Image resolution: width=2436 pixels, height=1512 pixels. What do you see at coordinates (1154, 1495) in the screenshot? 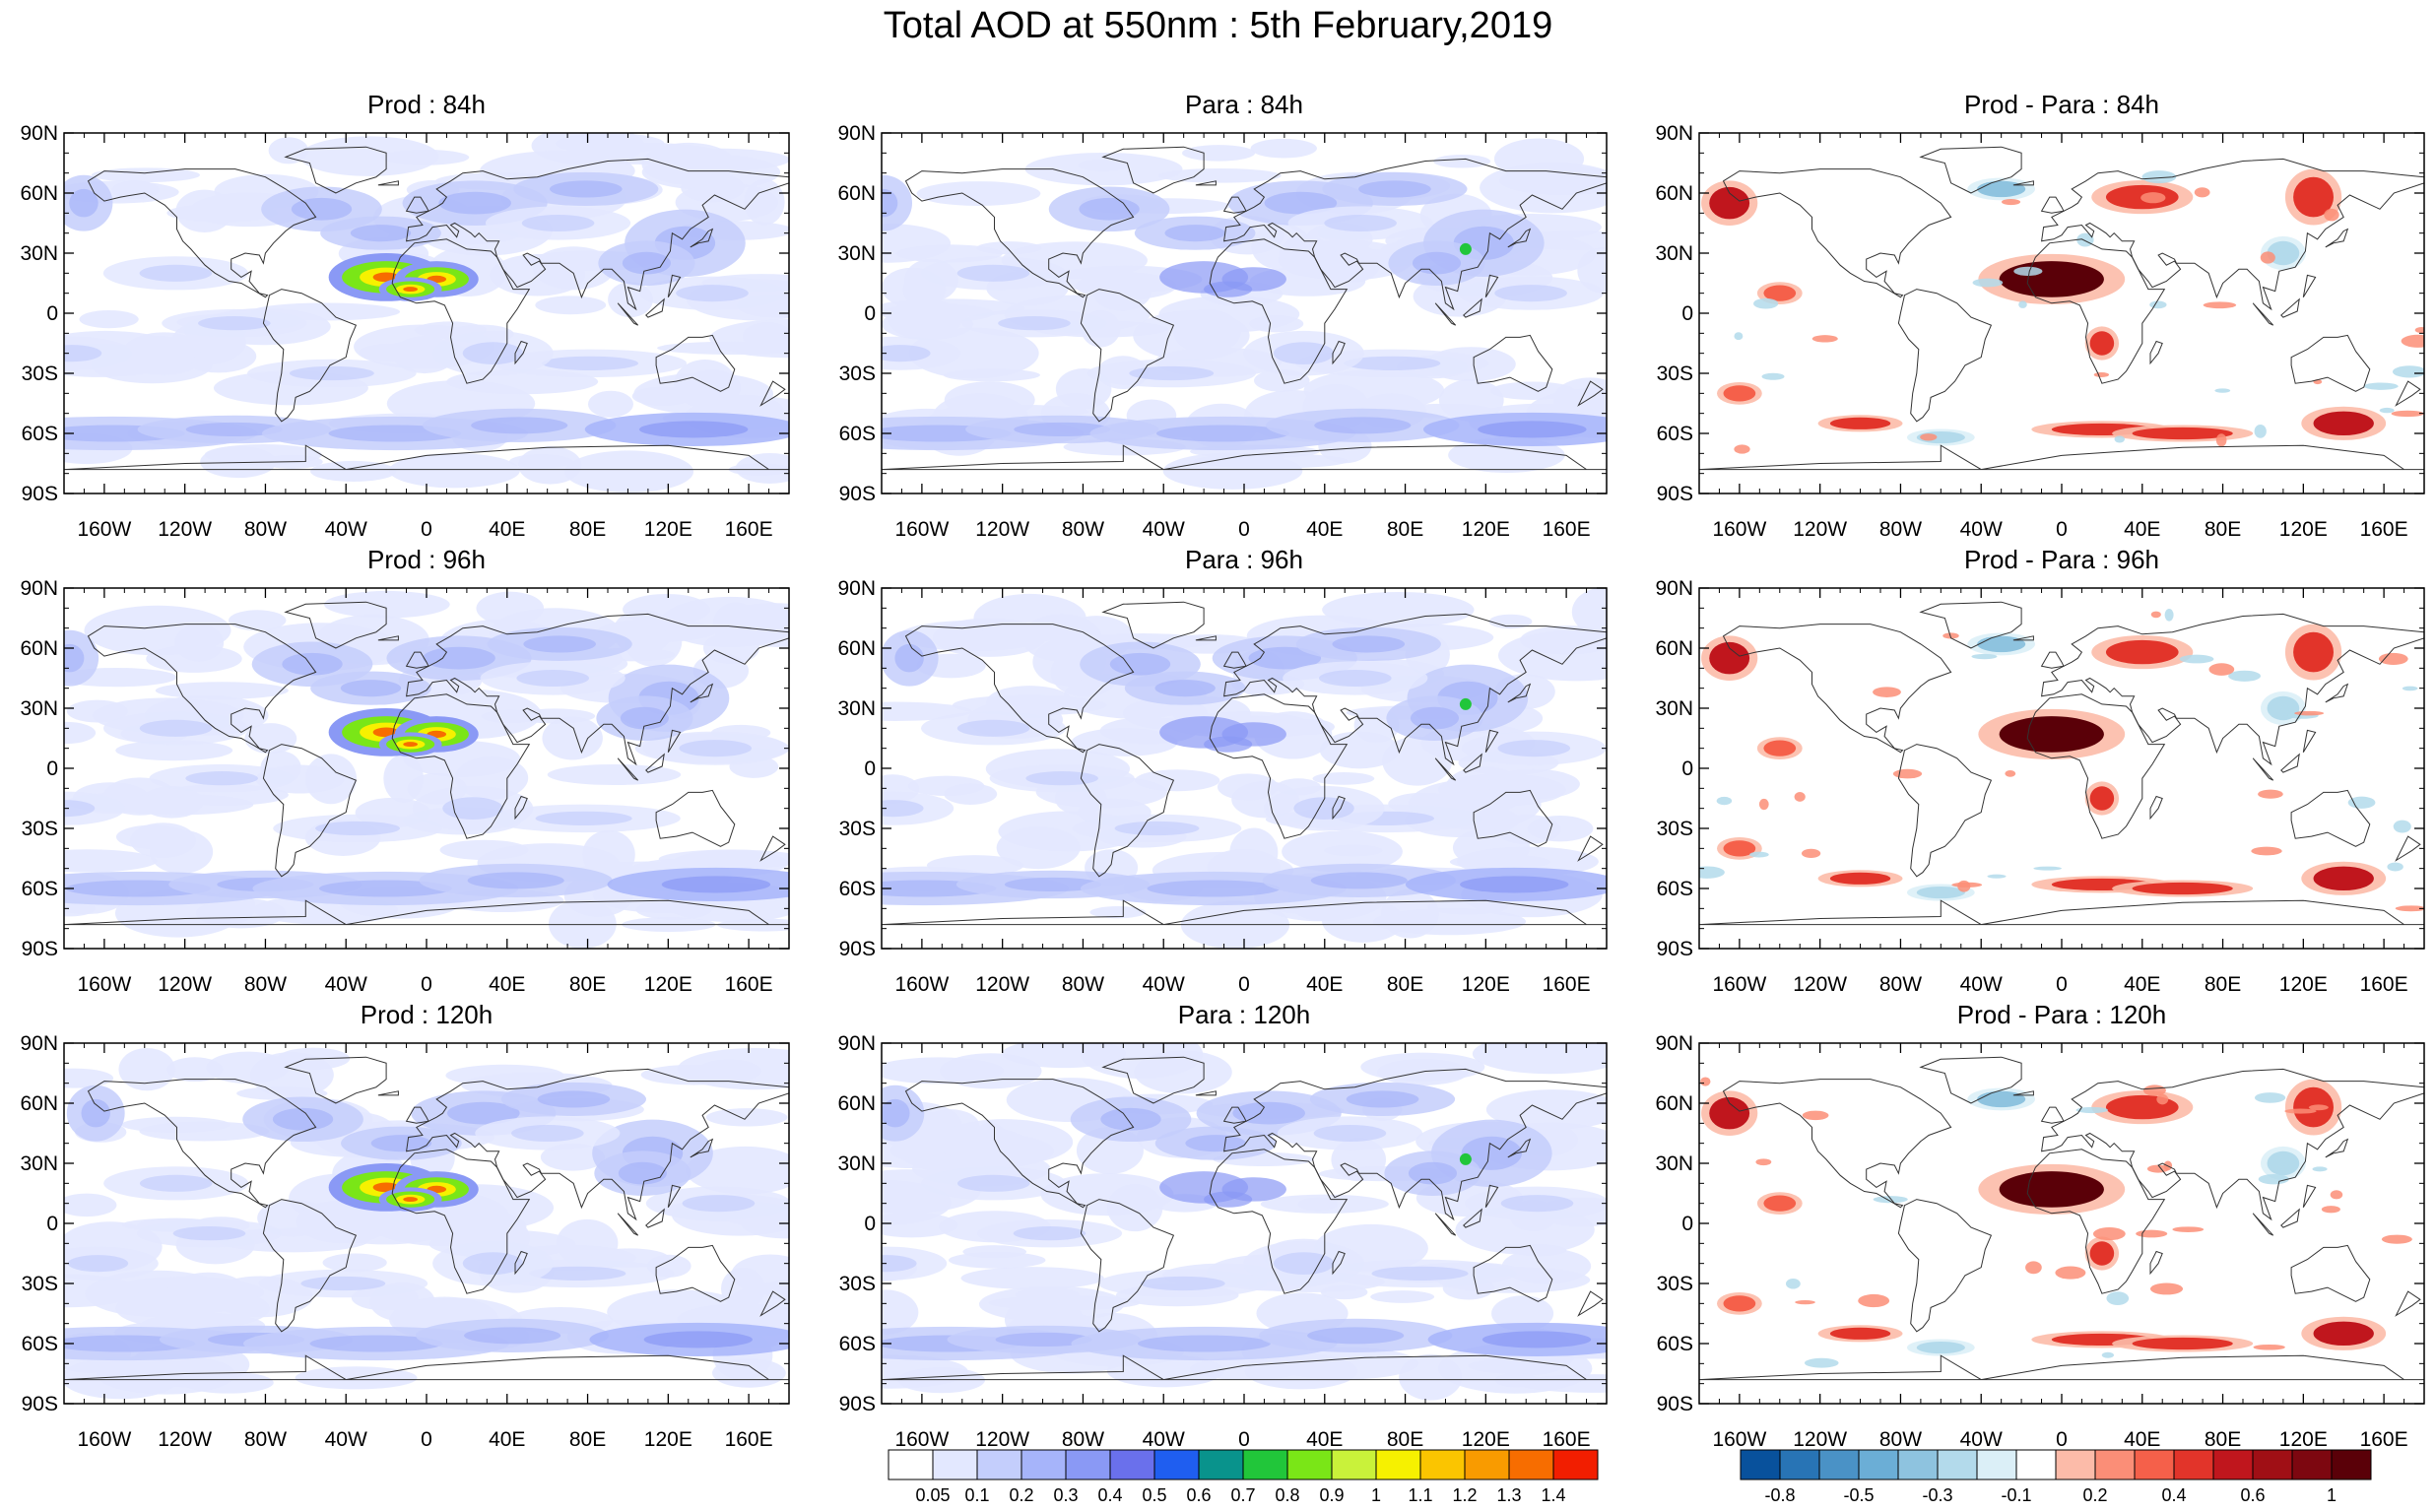
I see `colorbar-label: 0.5` at bounding box center [1154, 1495].